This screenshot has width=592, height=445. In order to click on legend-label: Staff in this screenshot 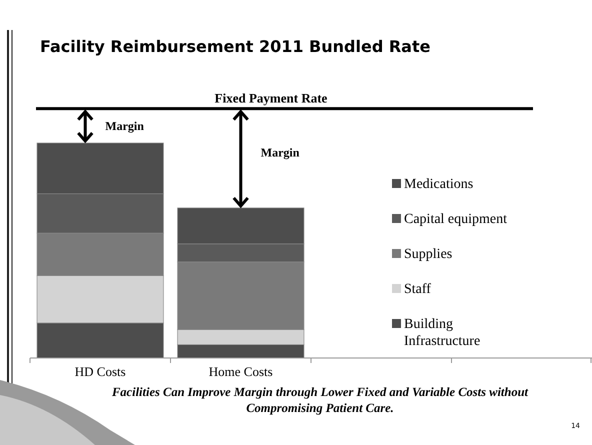, I will do `click(418, 289)`.